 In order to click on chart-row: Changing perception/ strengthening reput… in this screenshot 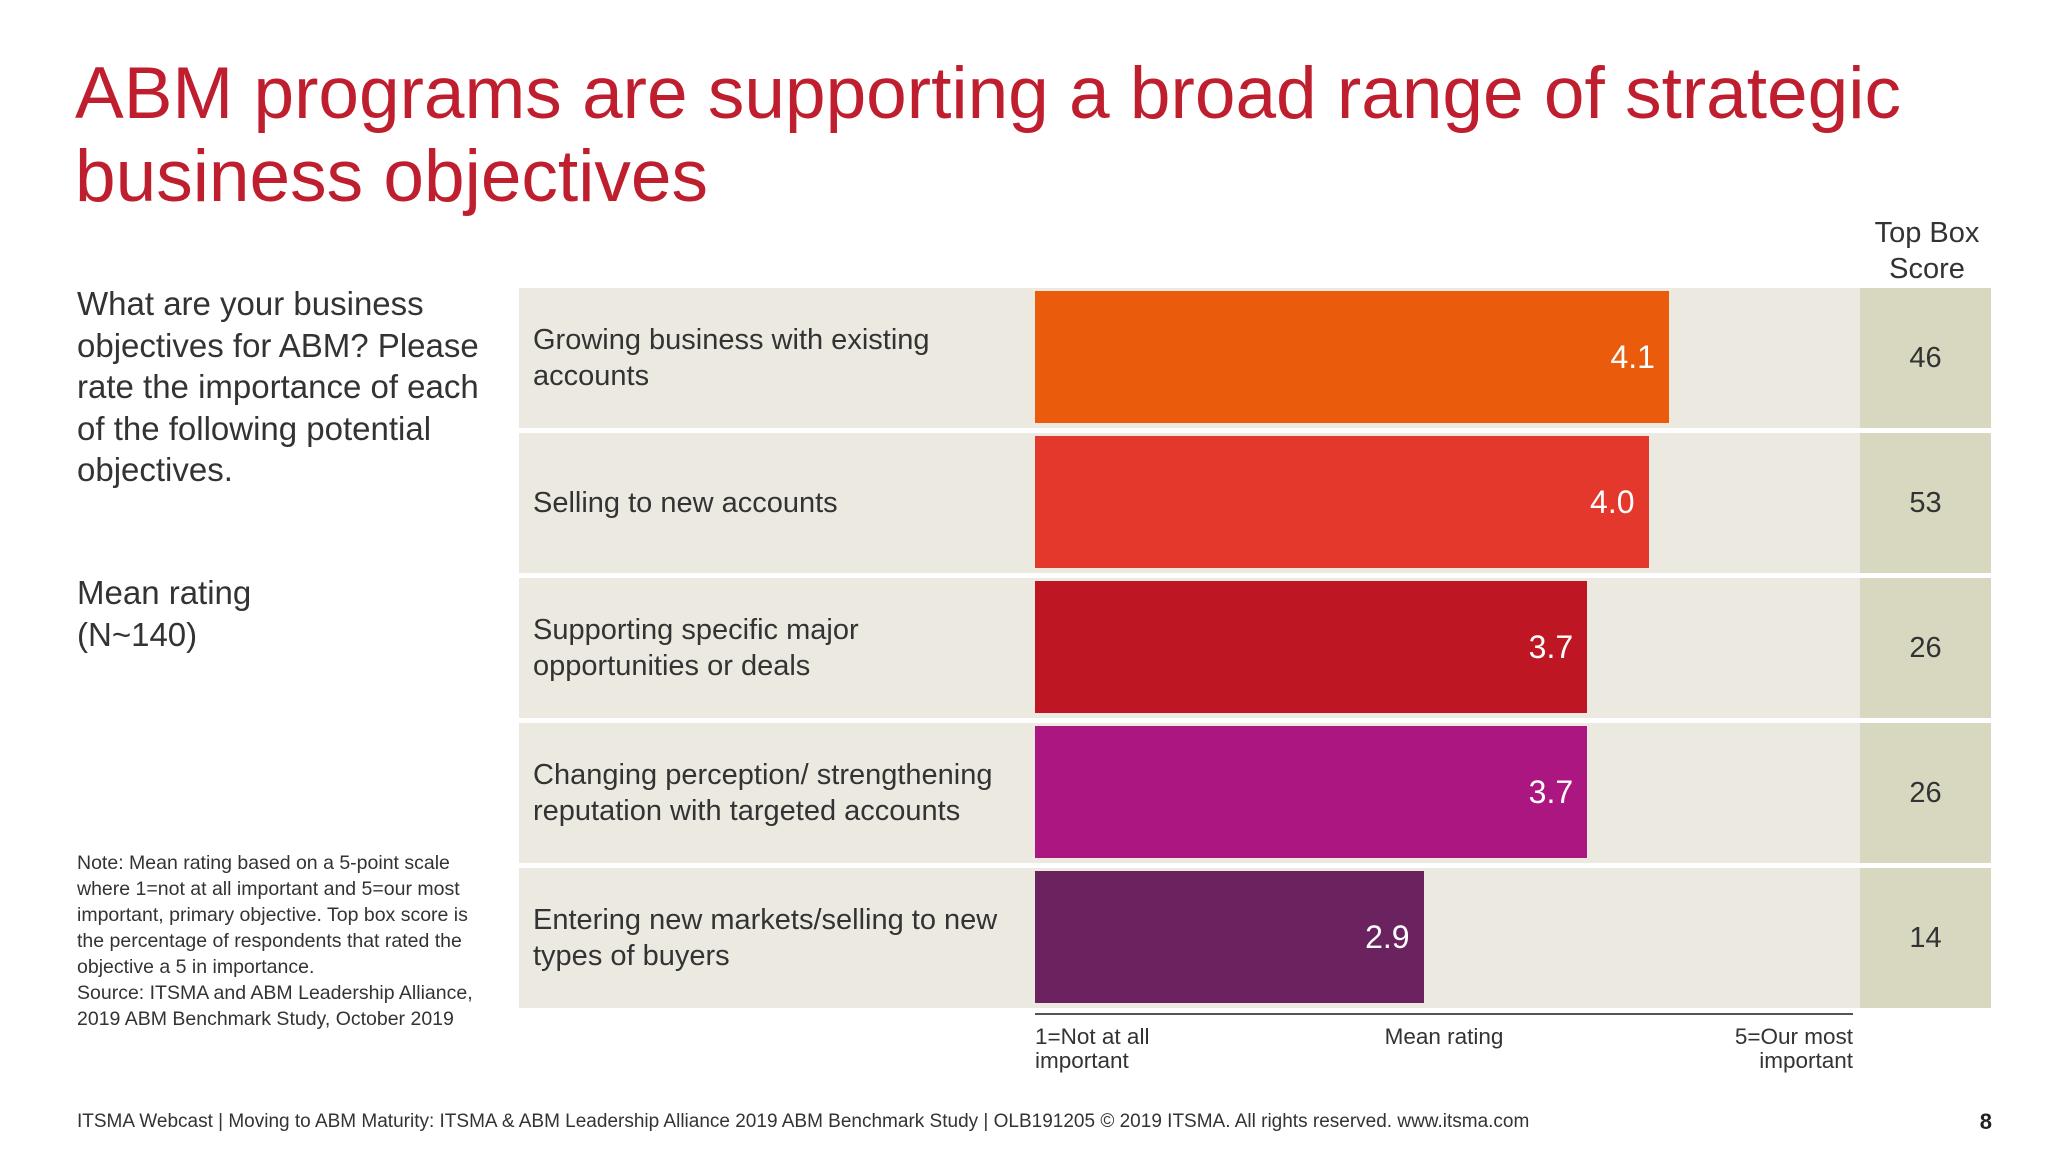, I will do `click(1255, 793)`.